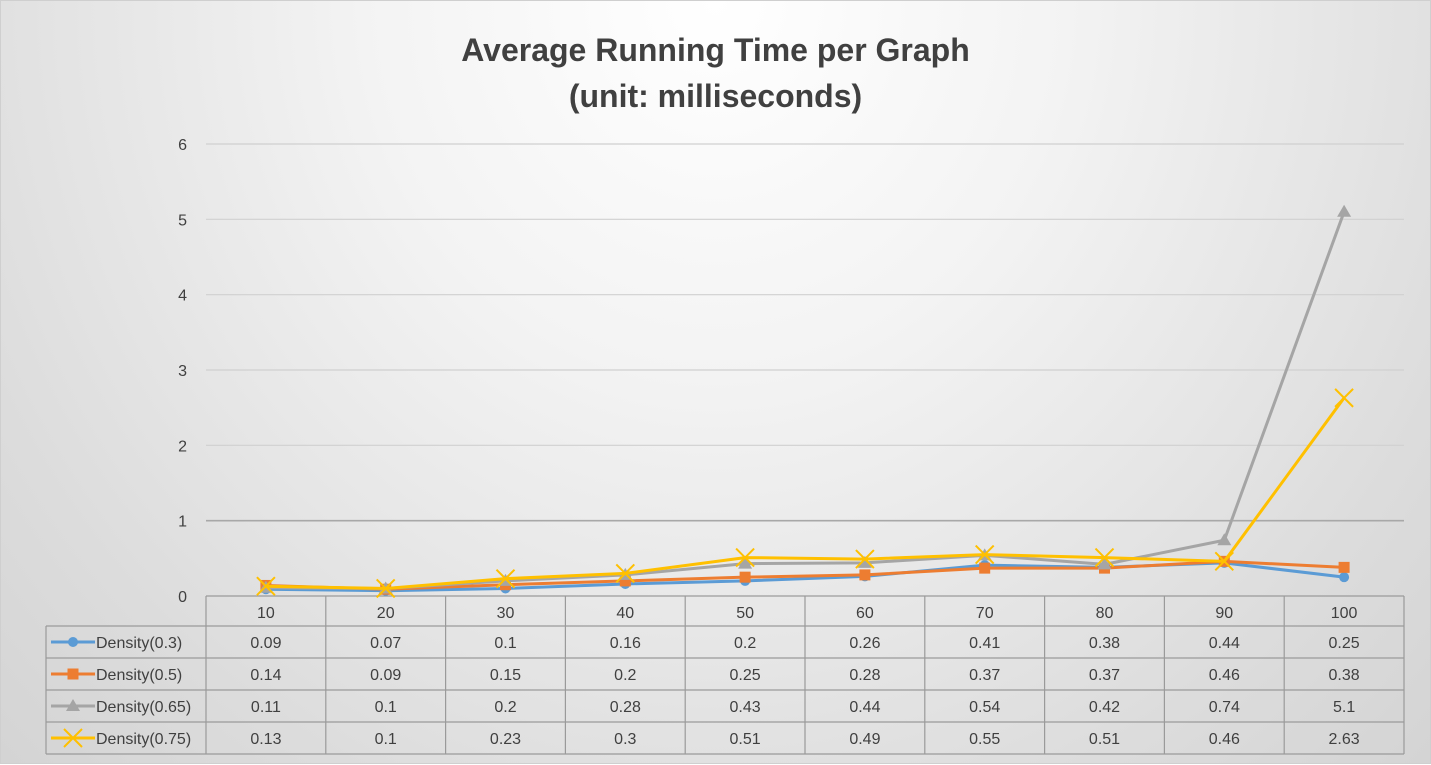  What do you see at coordinates (265, 739) in the screenshot?
I see `data-table-value: 0.13` at bounding box center [265, 739].